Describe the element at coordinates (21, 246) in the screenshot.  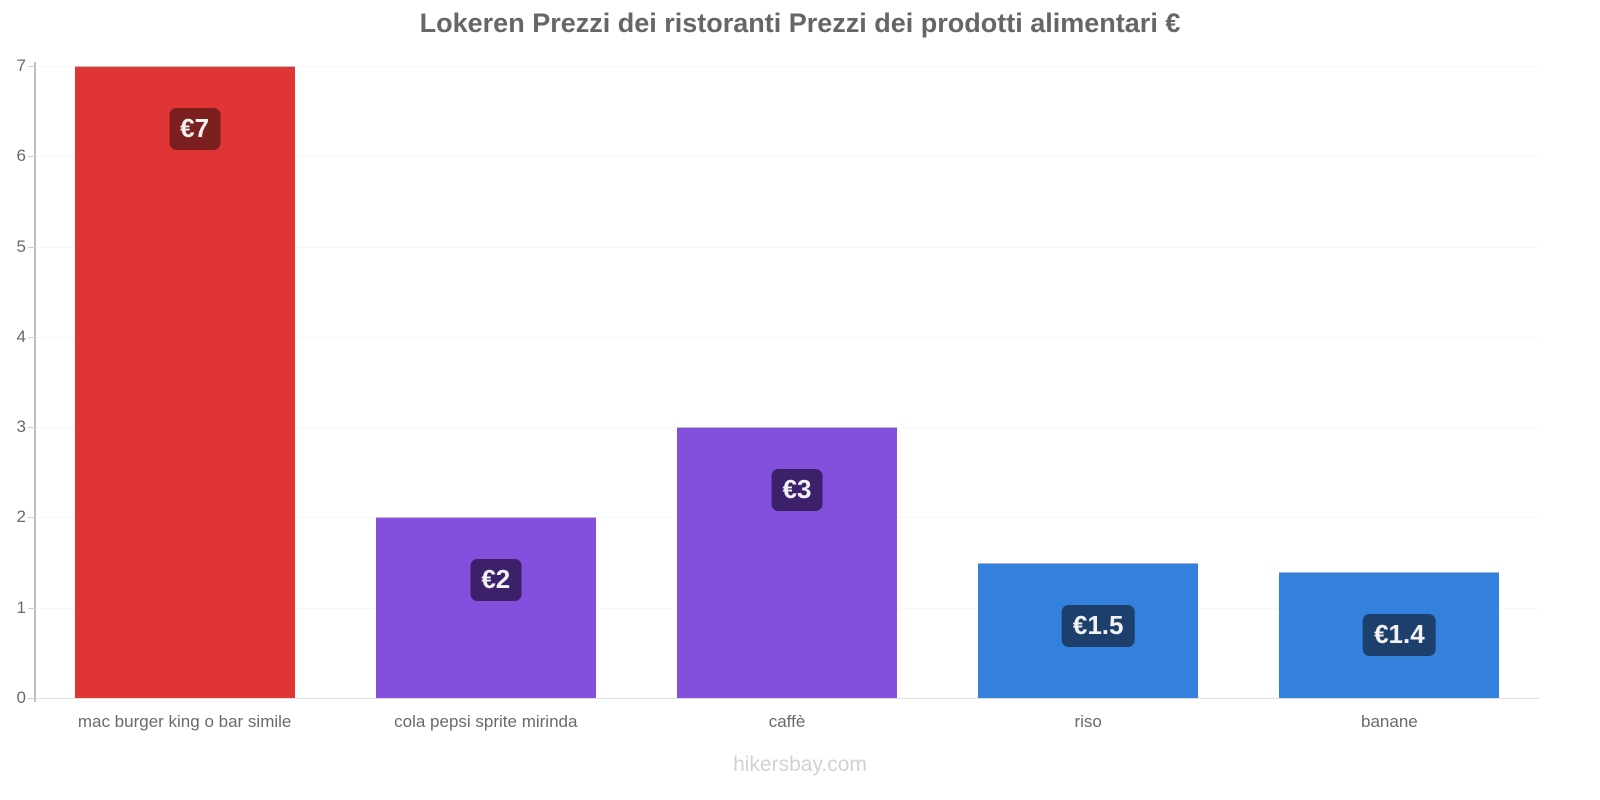
I see `y-axis-tick-label: 5` at that location.